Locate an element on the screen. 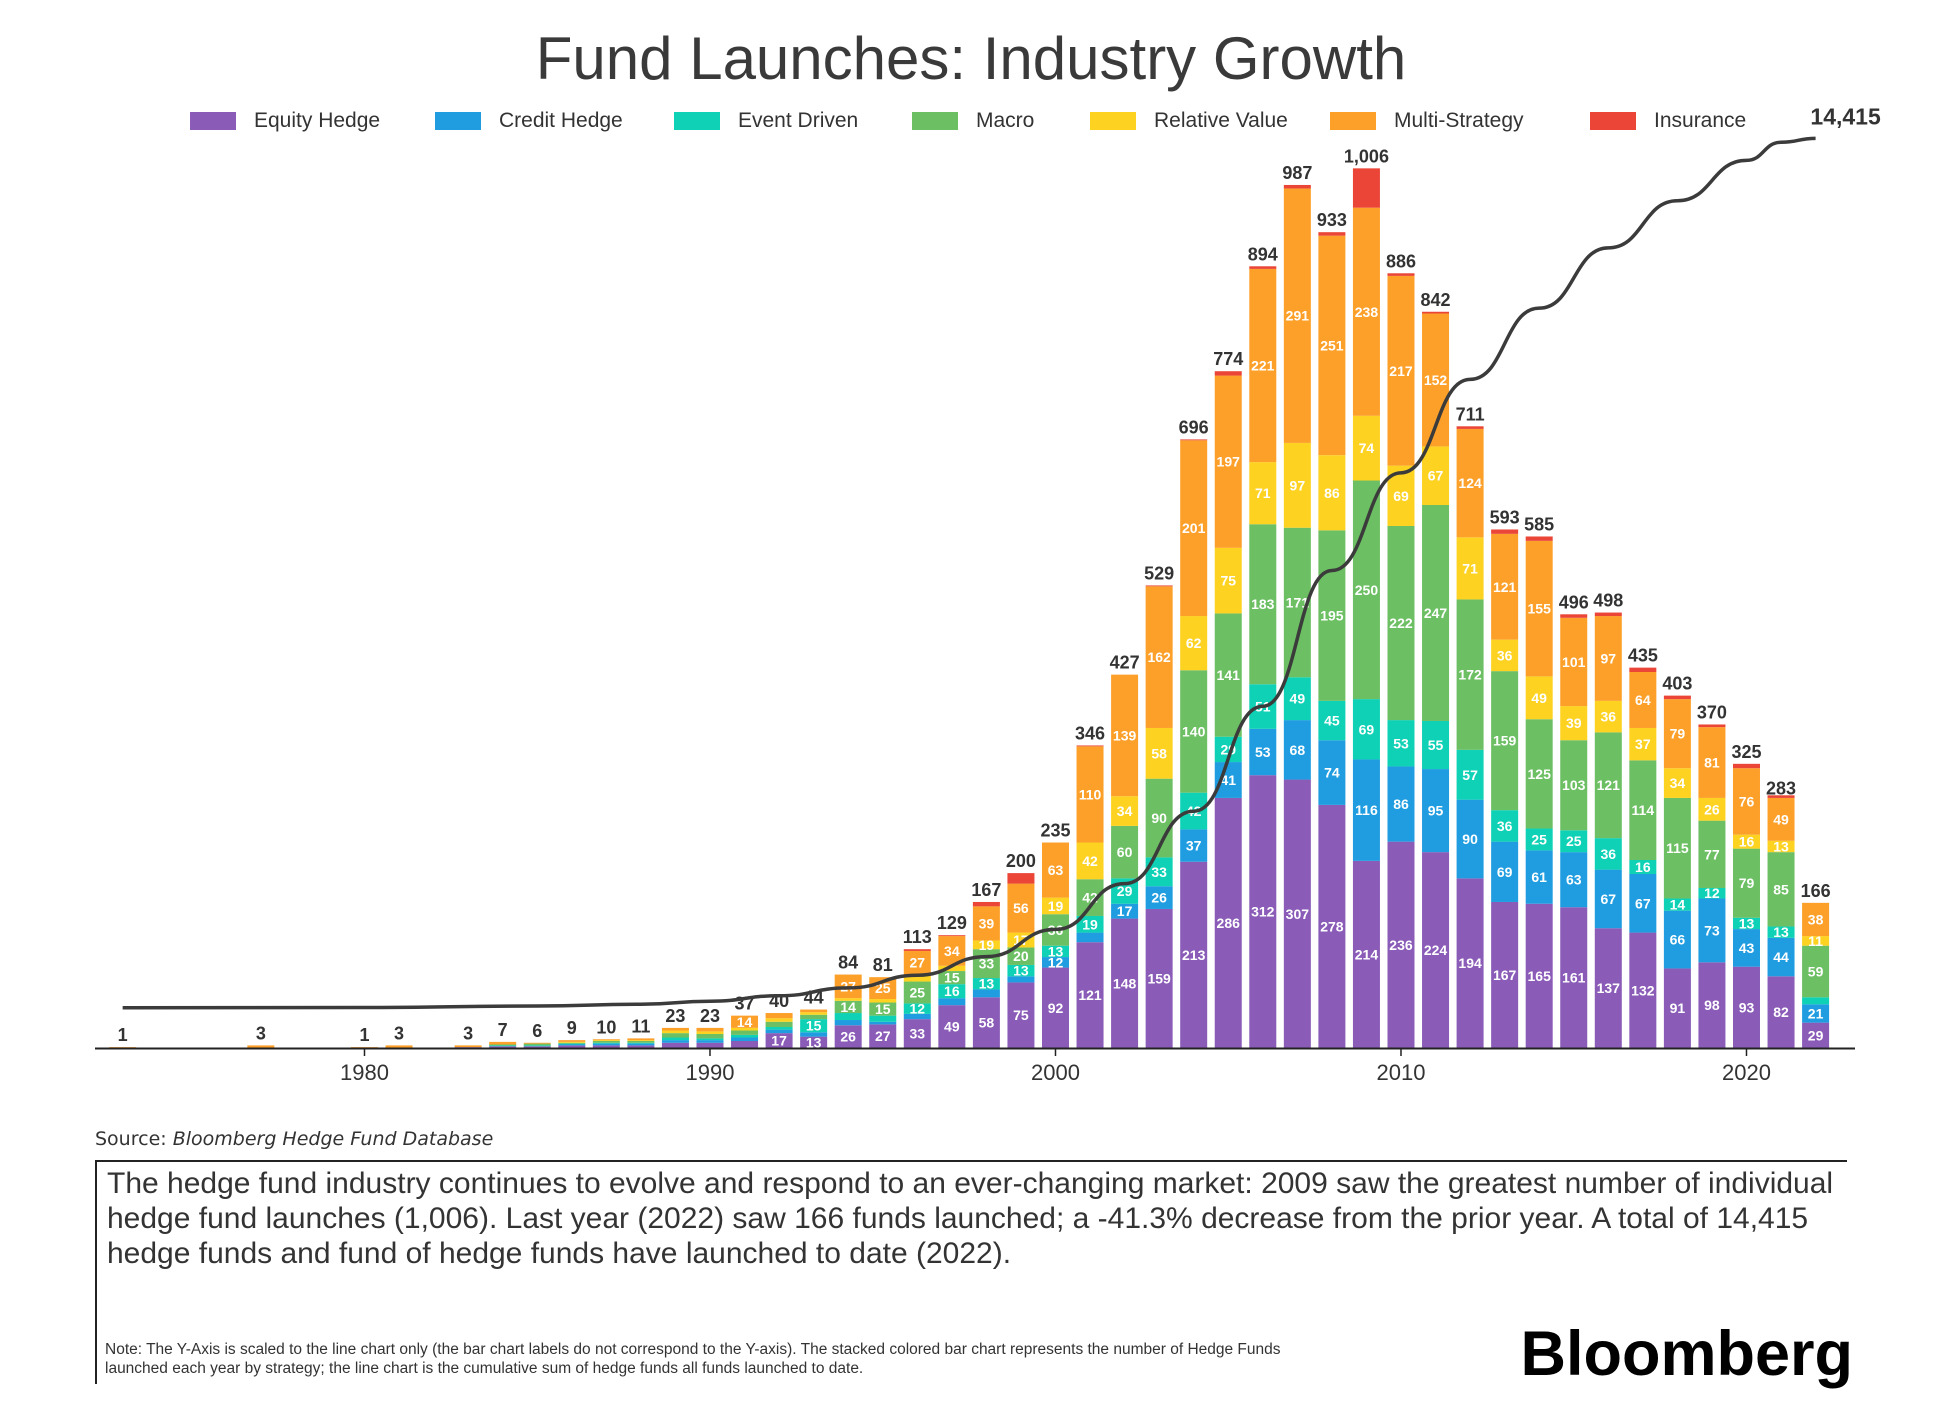 This screenshot has width=1942, height=1428. segment-label-2006-3: 183 is located at coordinates (1263, 604).